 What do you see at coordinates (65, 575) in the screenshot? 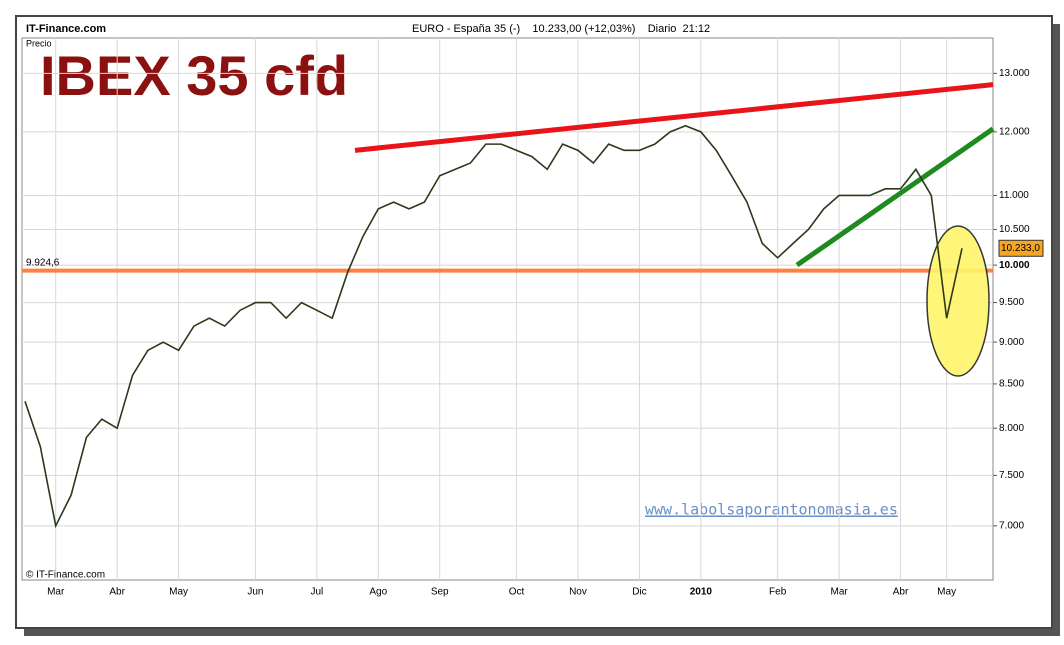
I see `copyright: © IT-Finance.com` at bounding box center [65, 575].